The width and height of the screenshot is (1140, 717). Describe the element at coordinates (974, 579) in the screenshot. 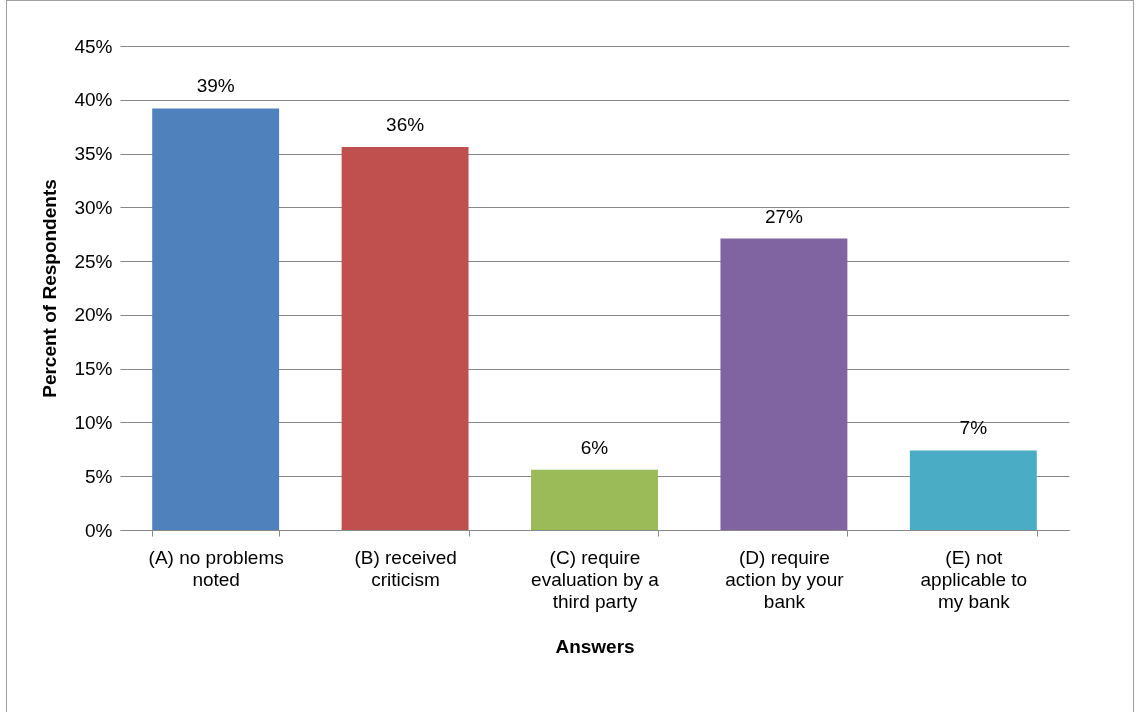

I see `x-tick-label: (E) not applicable to my bank` at that location.